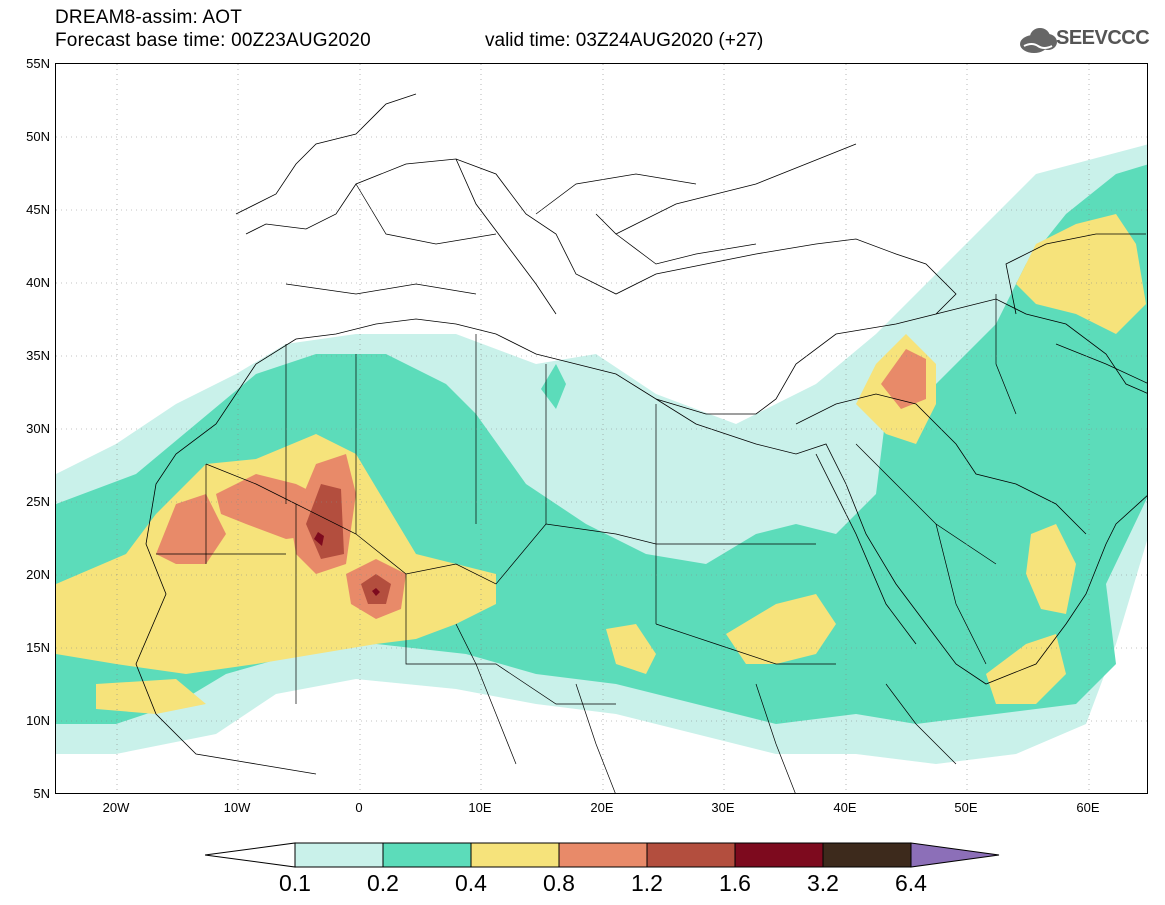 This screenshot has width=1165, height=905. I want to click on map-title: DREAM8-assim: AOT, so click(149, 17).